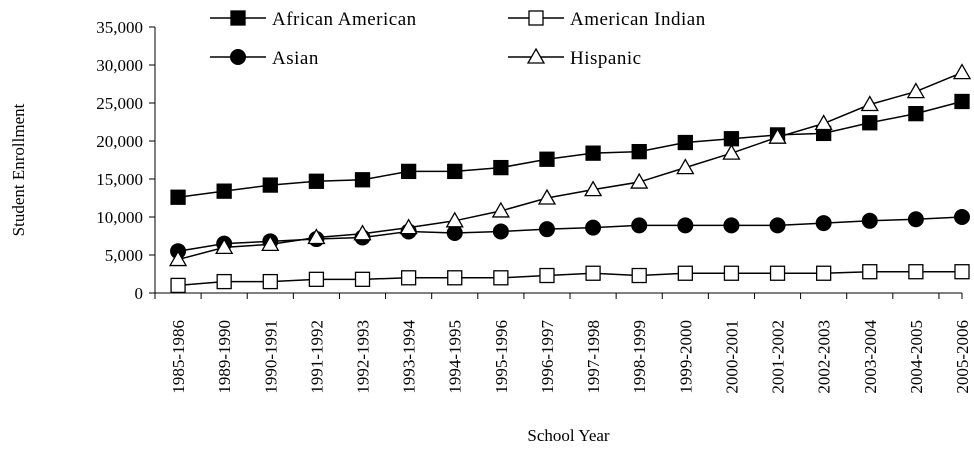 This screenshot has height=449, width=974. What do you see at coordinates (962, 357) in the screenshot?
I see `x-tick-label: 2005-2006` at bounding box center [962, 357].